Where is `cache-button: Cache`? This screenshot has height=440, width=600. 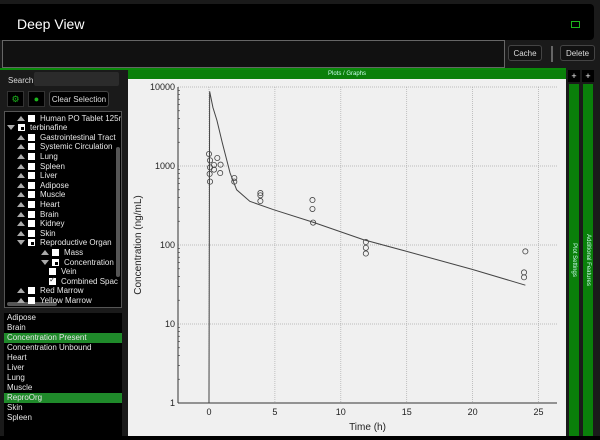 cache-button: Cache is located at coordinates (525, 53).